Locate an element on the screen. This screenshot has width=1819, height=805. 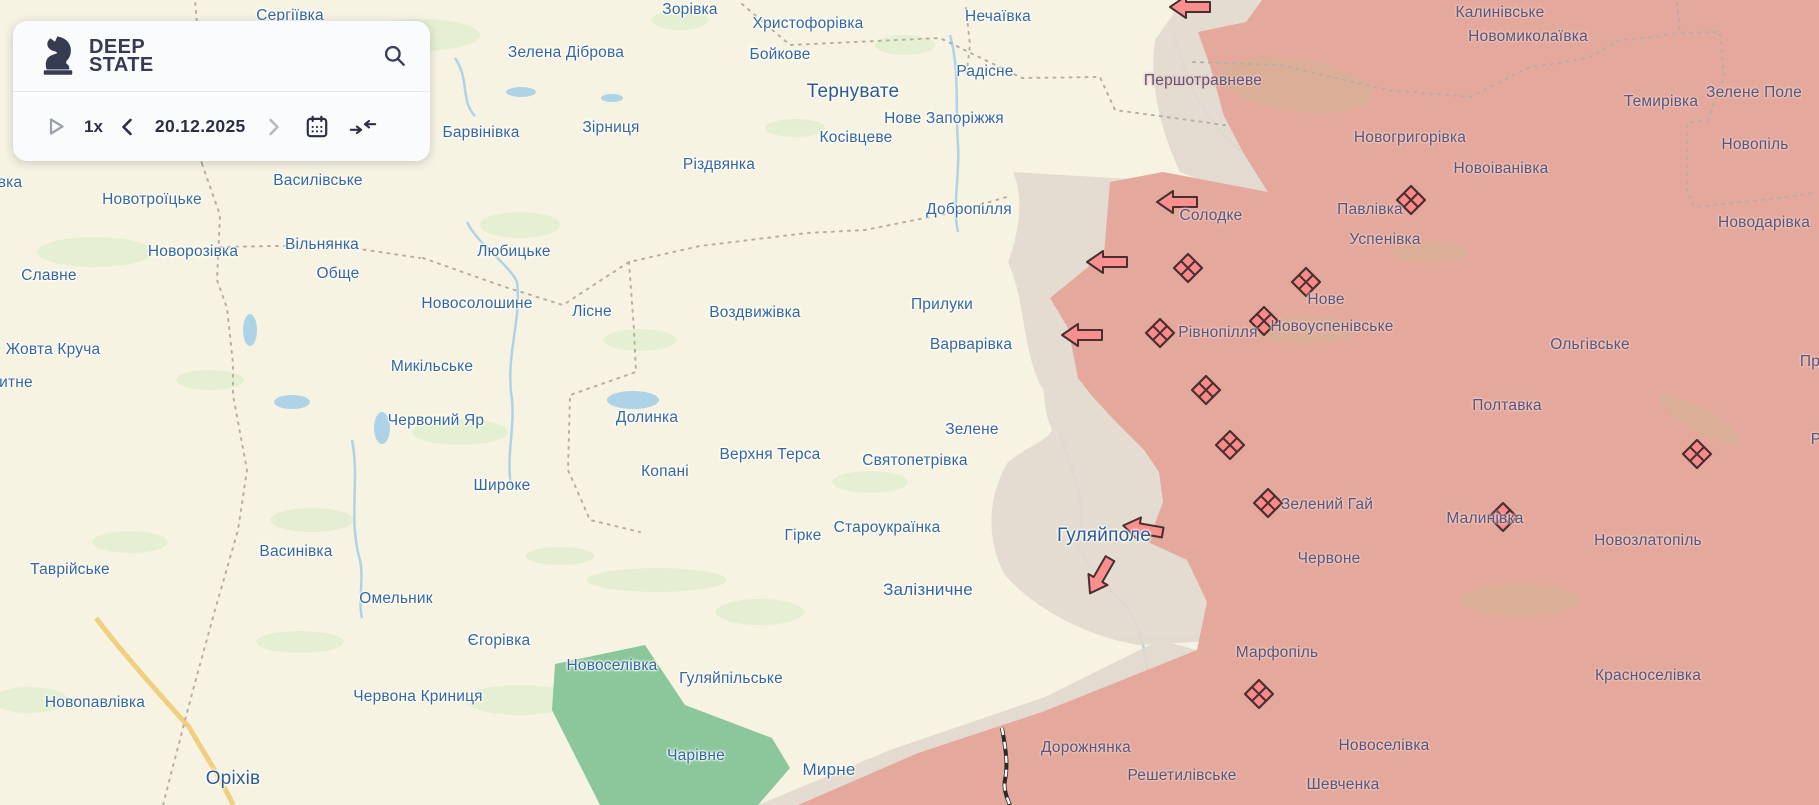
search-button is located at coordinates (395, 56).